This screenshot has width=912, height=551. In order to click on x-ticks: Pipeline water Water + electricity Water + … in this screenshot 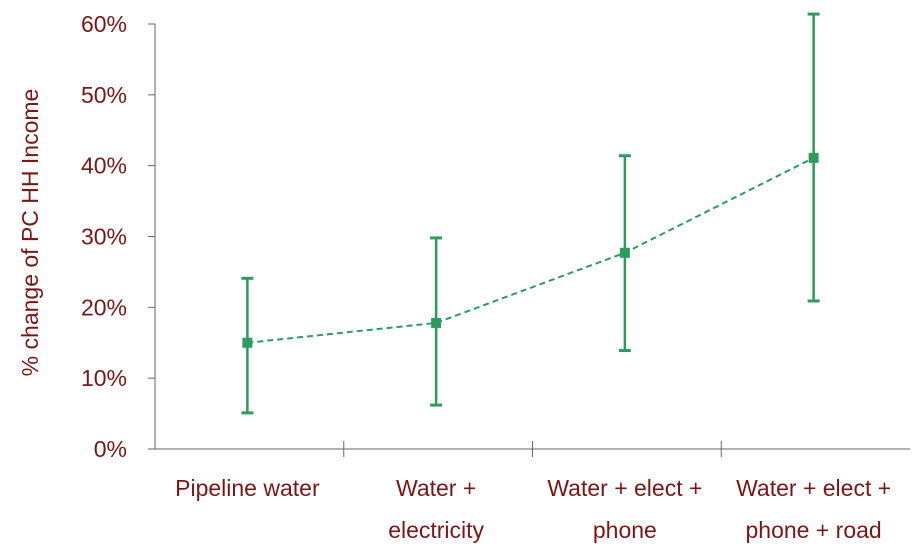, I will do `click(533, 492)`.